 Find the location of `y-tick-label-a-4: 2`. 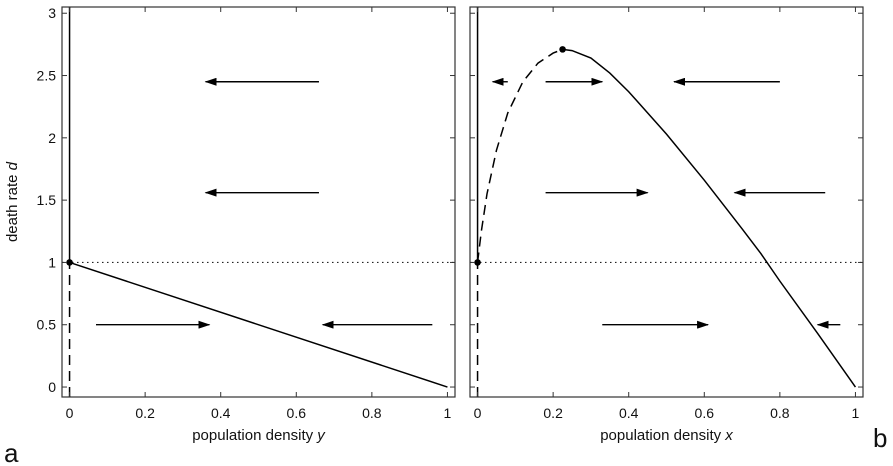

y-tick-label-a-4: 2 is located at coordinates (52, 138).